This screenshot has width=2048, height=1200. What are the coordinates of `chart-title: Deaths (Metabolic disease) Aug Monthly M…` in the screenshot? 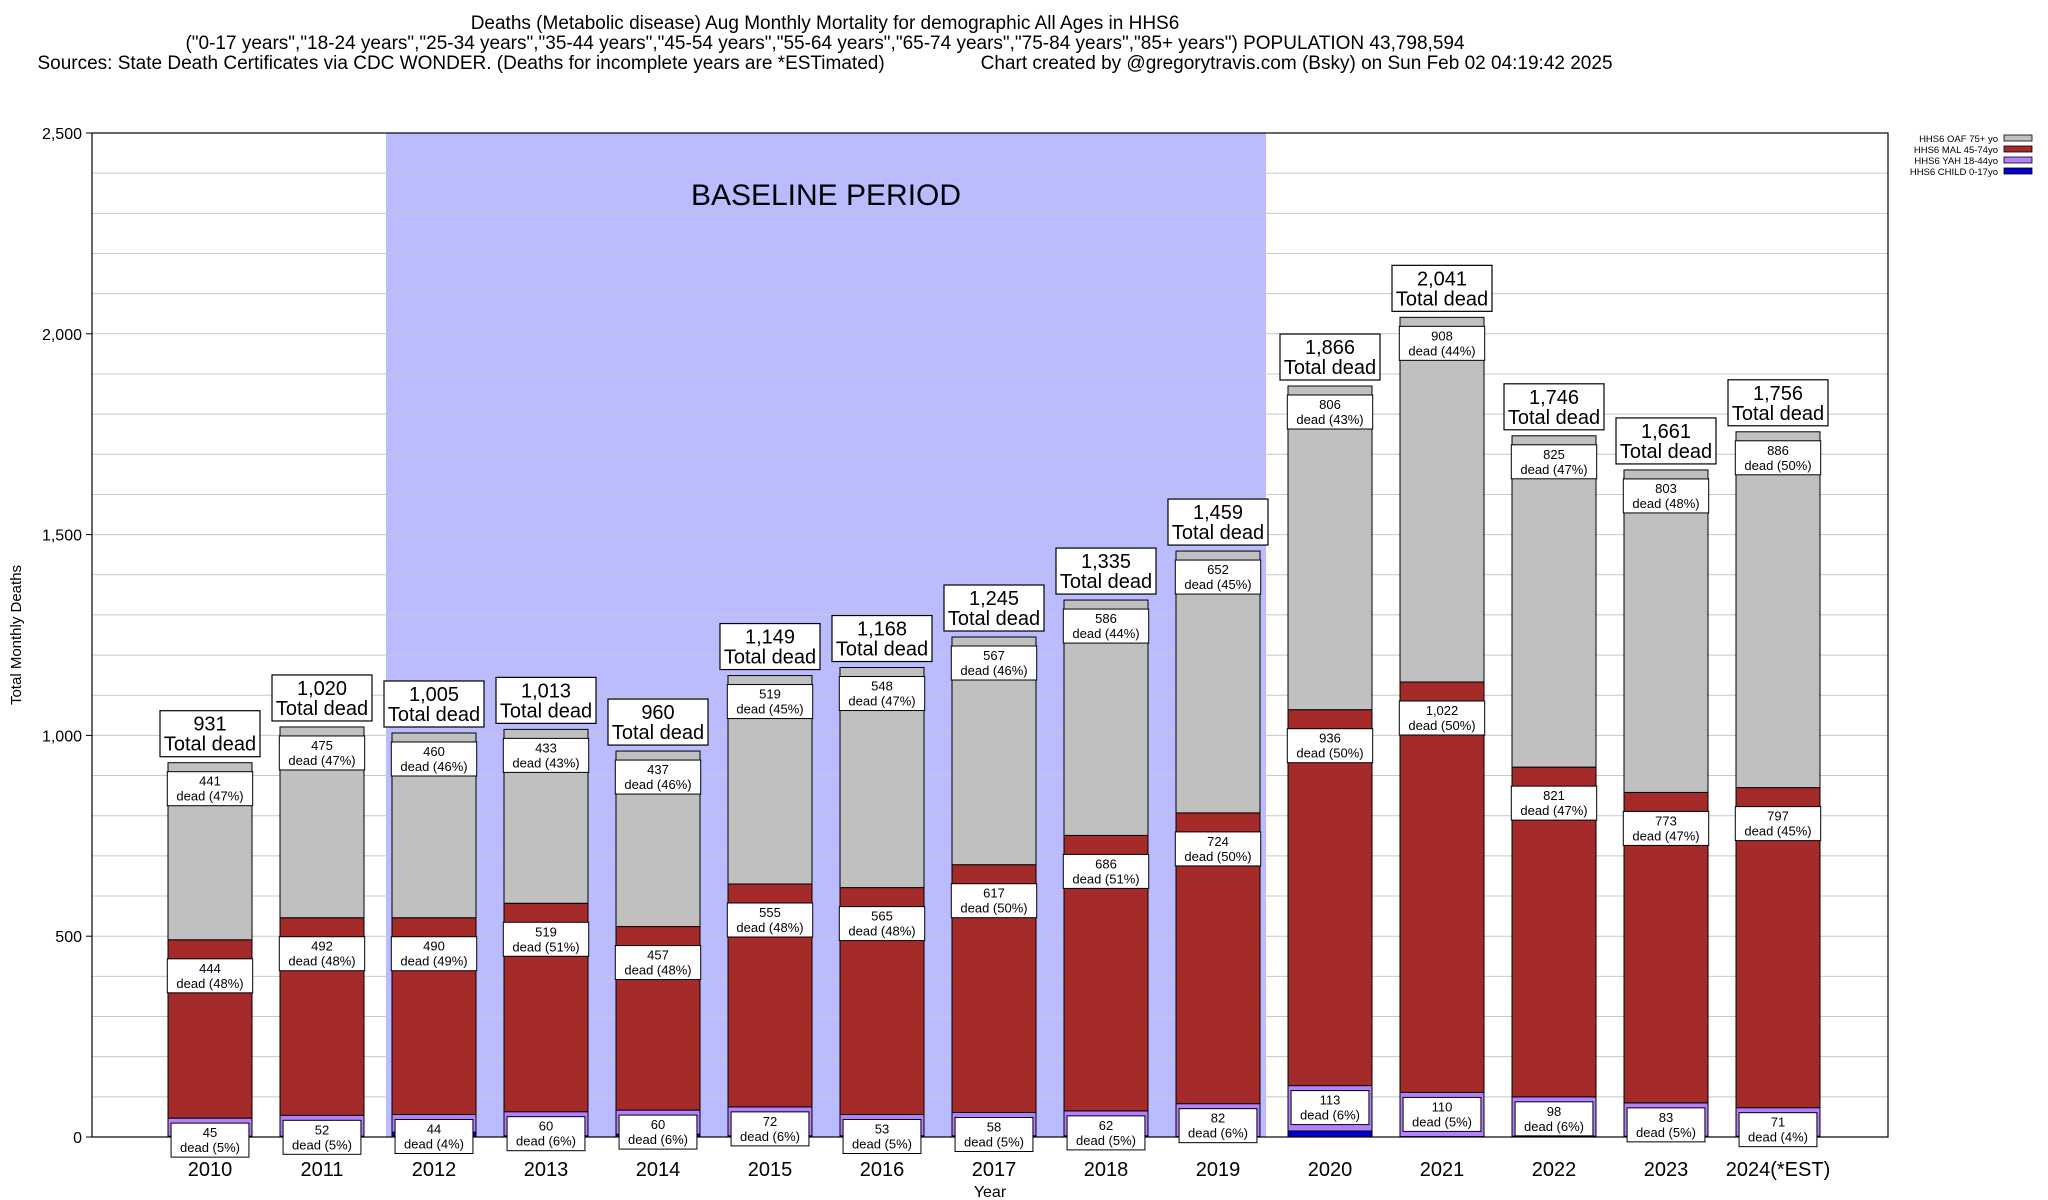 It's located at (825, 44).